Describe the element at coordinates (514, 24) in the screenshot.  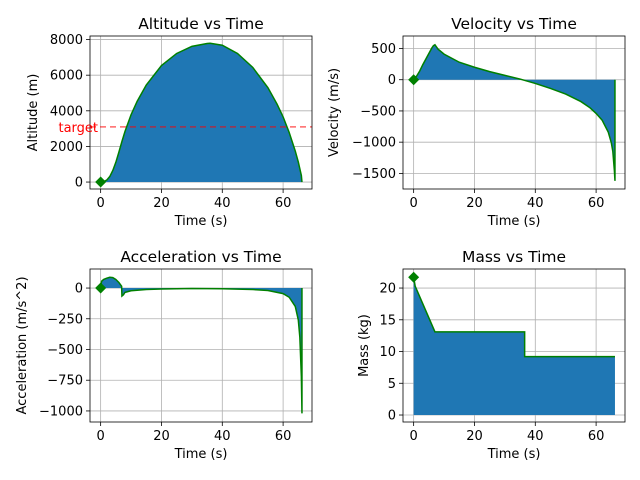
I see `chart-title: Velocity vs Time` at that location.